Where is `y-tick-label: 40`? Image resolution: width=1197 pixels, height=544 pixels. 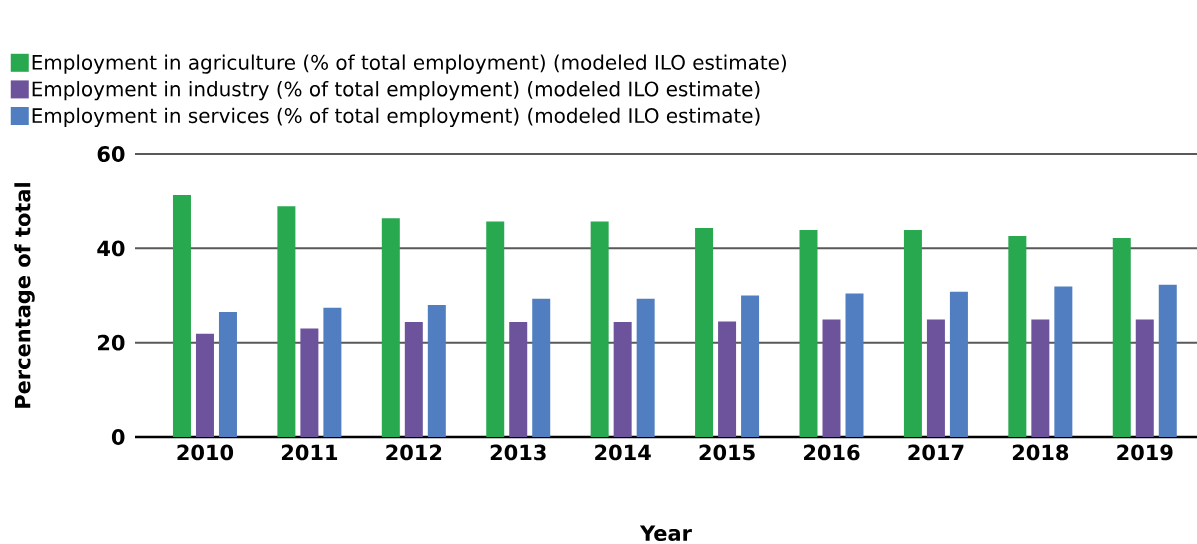
y-tick-label: 40 is located at coordinates (111, 248).